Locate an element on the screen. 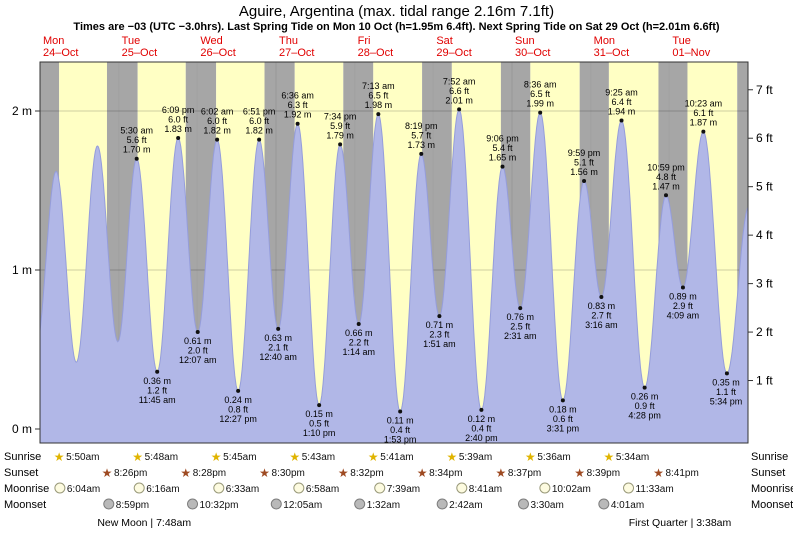 This screenshot has height=539, width=793. tide-high-label: 6.1 ft is located at coordinates (703, 113).